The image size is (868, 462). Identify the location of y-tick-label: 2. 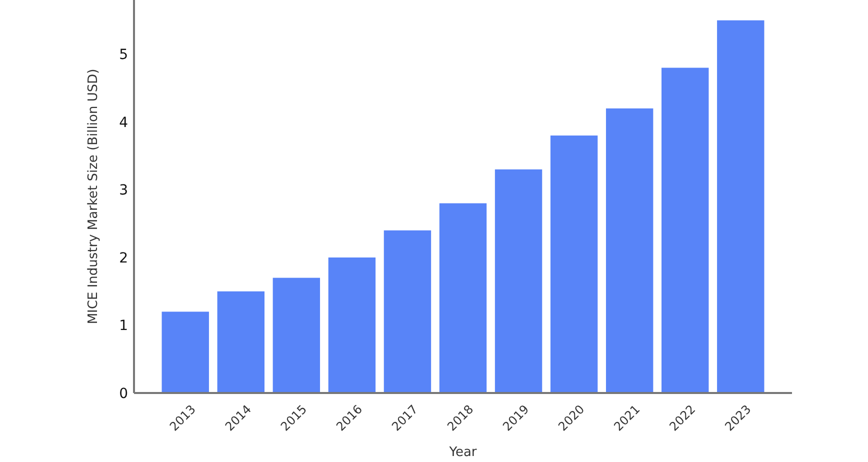
(123, 258).